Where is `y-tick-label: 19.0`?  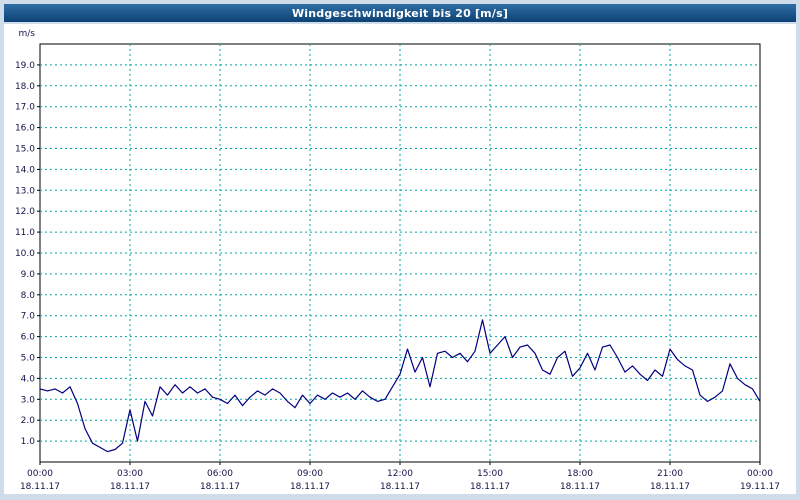 y-tick-label: 19.0 is located at coordinates (25, 66).